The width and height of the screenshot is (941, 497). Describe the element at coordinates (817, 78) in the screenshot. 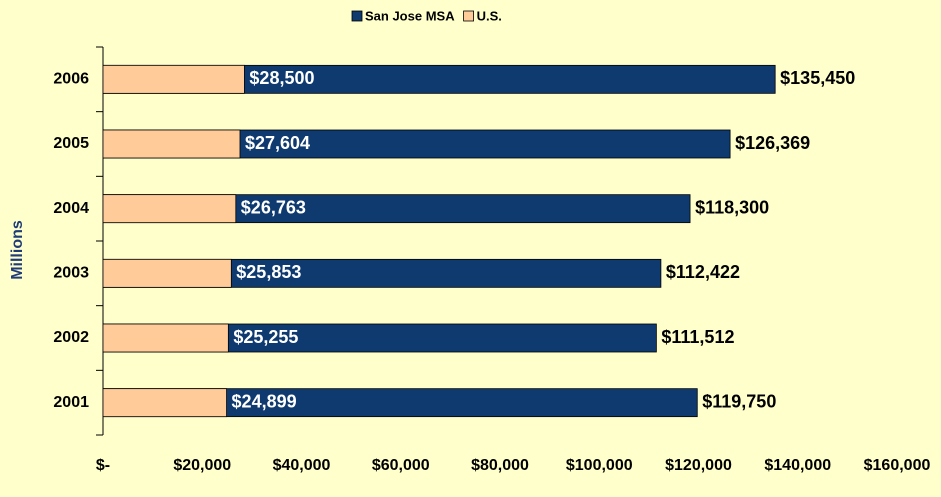

I see `data-label: $135,450` at that location.